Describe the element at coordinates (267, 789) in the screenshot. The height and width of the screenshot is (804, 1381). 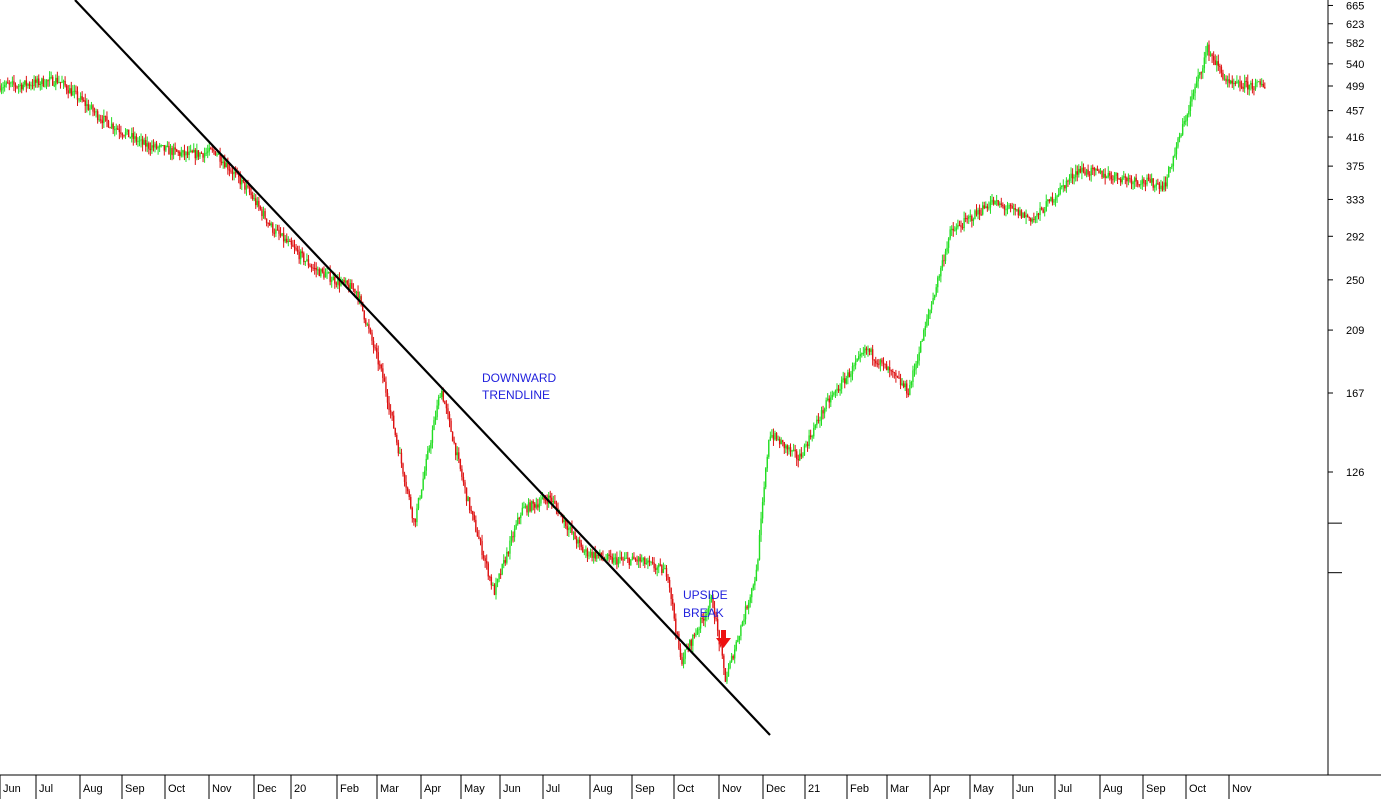
I see `x-tick-label: Dec` at that location.